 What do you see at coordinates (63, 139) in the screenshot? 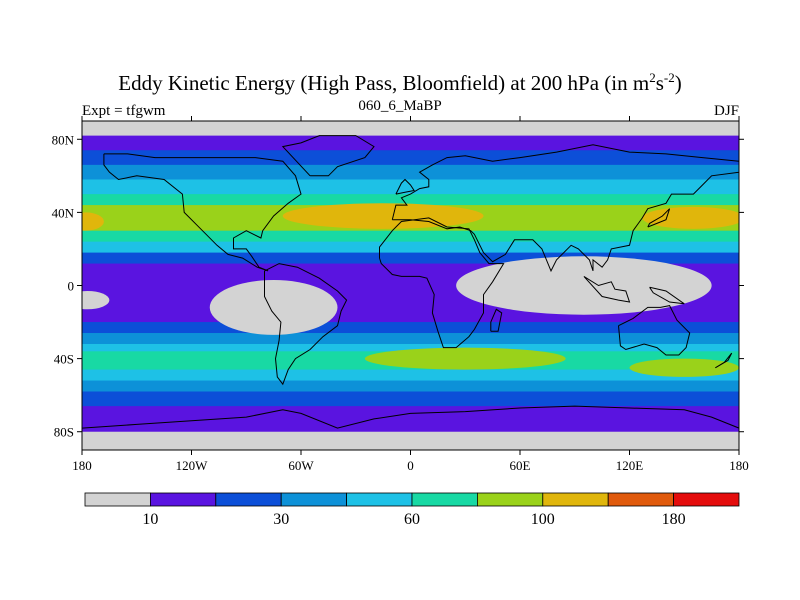
I see `lat-tick-label-0: 80N` at bounding box center [63, 139].